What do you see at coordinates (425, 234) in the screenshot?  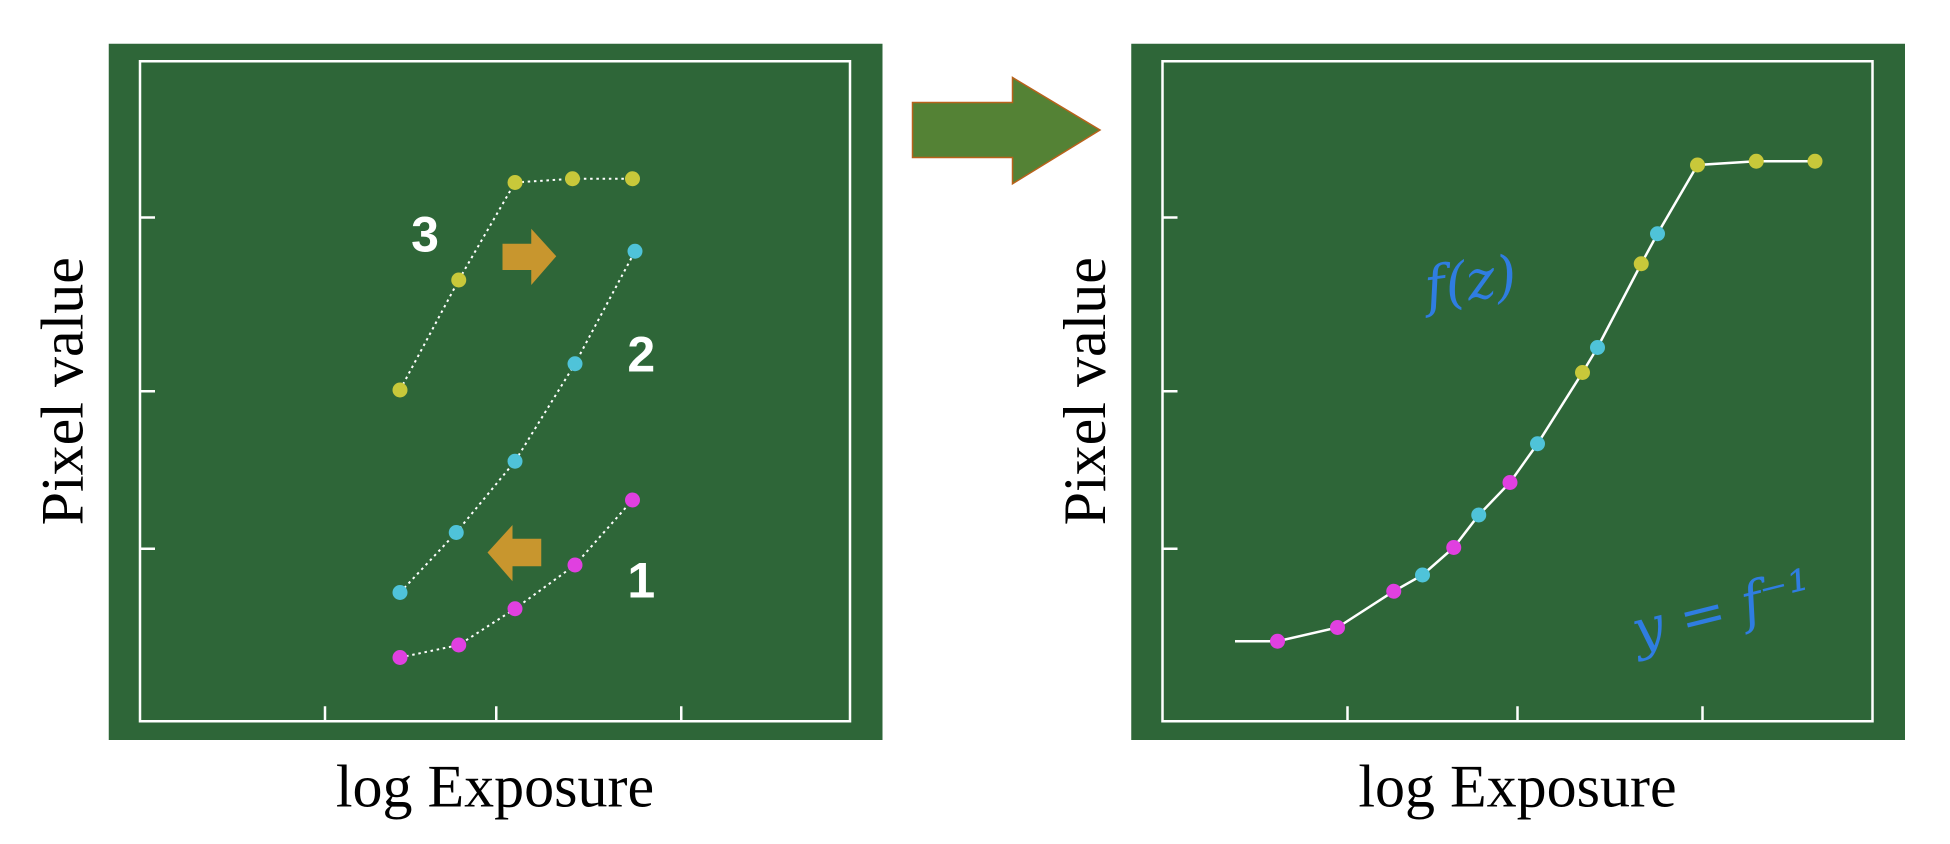 I see `curve-label: 3` at bounding box center [425, 234].